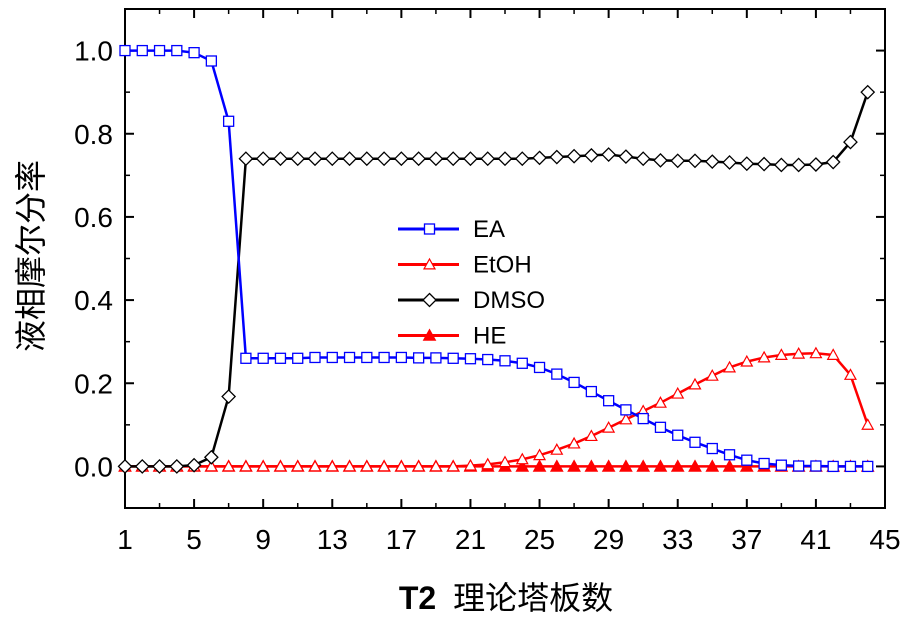 The image size is (909, 619). Describe the element at coordinates (471, 300) in the screenshot. I see `legend-item-dmso: DMSO` at that location.